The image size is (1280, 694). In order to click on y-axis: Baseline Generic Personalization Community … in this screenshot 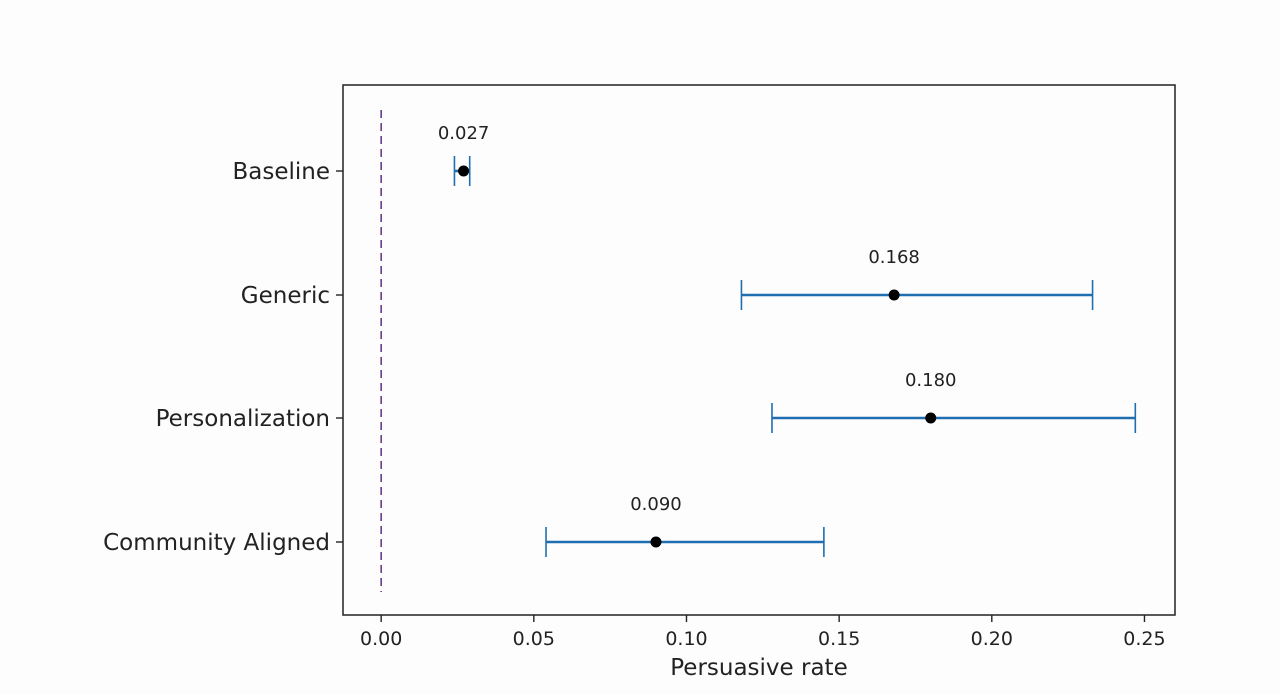, I will do `click(223, 357)`.